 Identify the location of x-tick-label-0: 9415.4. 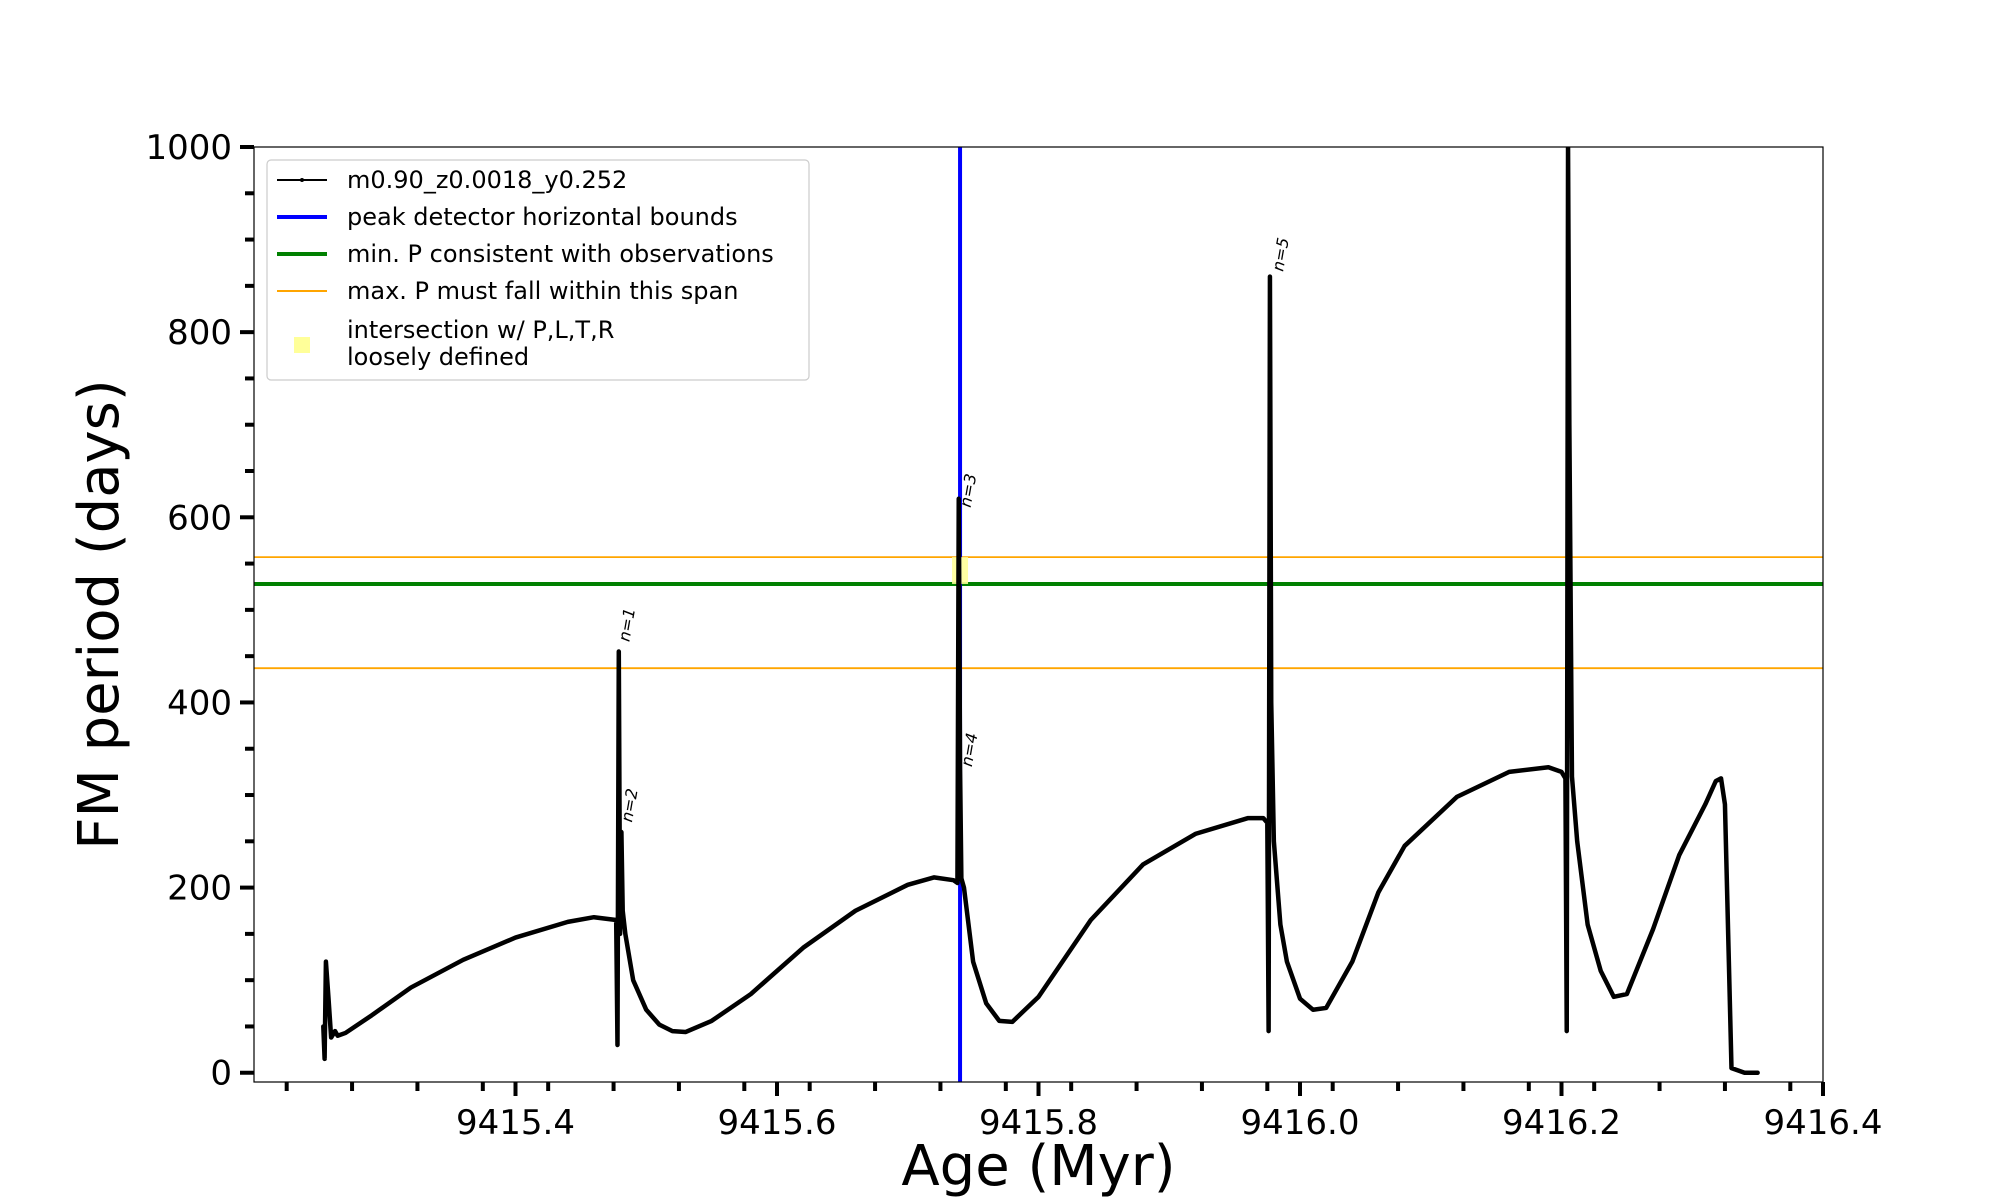
(515, 1123).